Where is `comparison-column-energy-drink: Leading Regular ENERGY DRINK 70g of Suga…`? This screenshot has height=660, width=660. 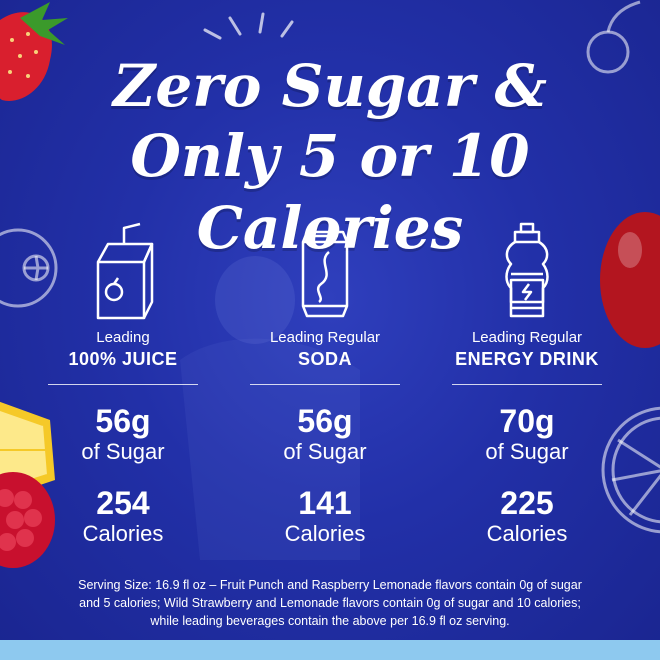
comparison-column-energy-drink: Leading Regular ENERGY DRINK 70g of Suga… is located at coordinates (527, 384).